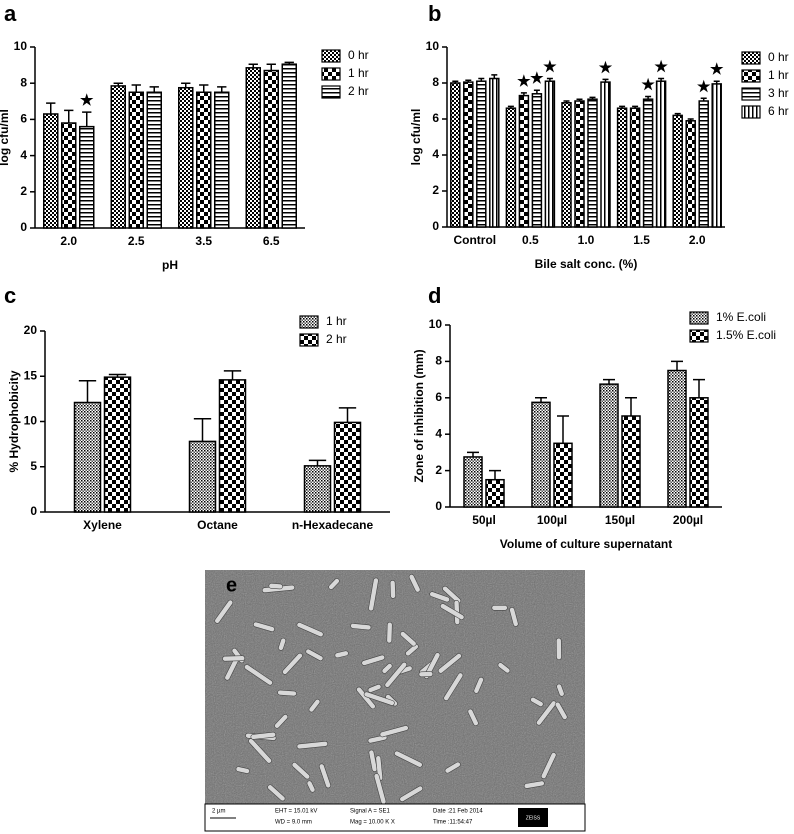 Image resolution: width=794 pixels, height=834 pixels. I want to click on y-tick-label: 15, so click(31, 375).